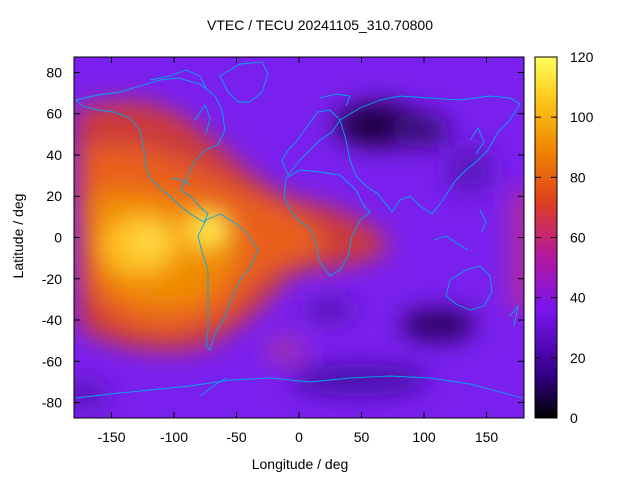  I want to click on x-tick-label: 150, so click(487, 437).